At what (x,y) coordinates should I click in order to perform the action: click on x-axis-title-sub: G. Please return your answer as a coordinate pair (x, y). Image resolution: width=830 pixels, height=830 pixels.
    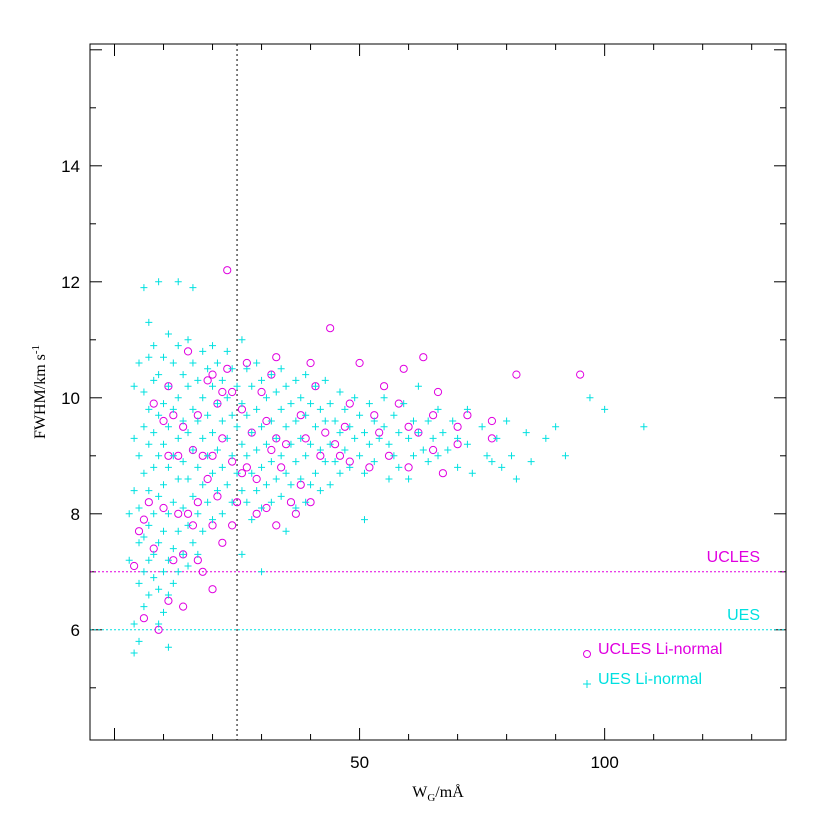
    Looking at the image, I should click on (431, 798).